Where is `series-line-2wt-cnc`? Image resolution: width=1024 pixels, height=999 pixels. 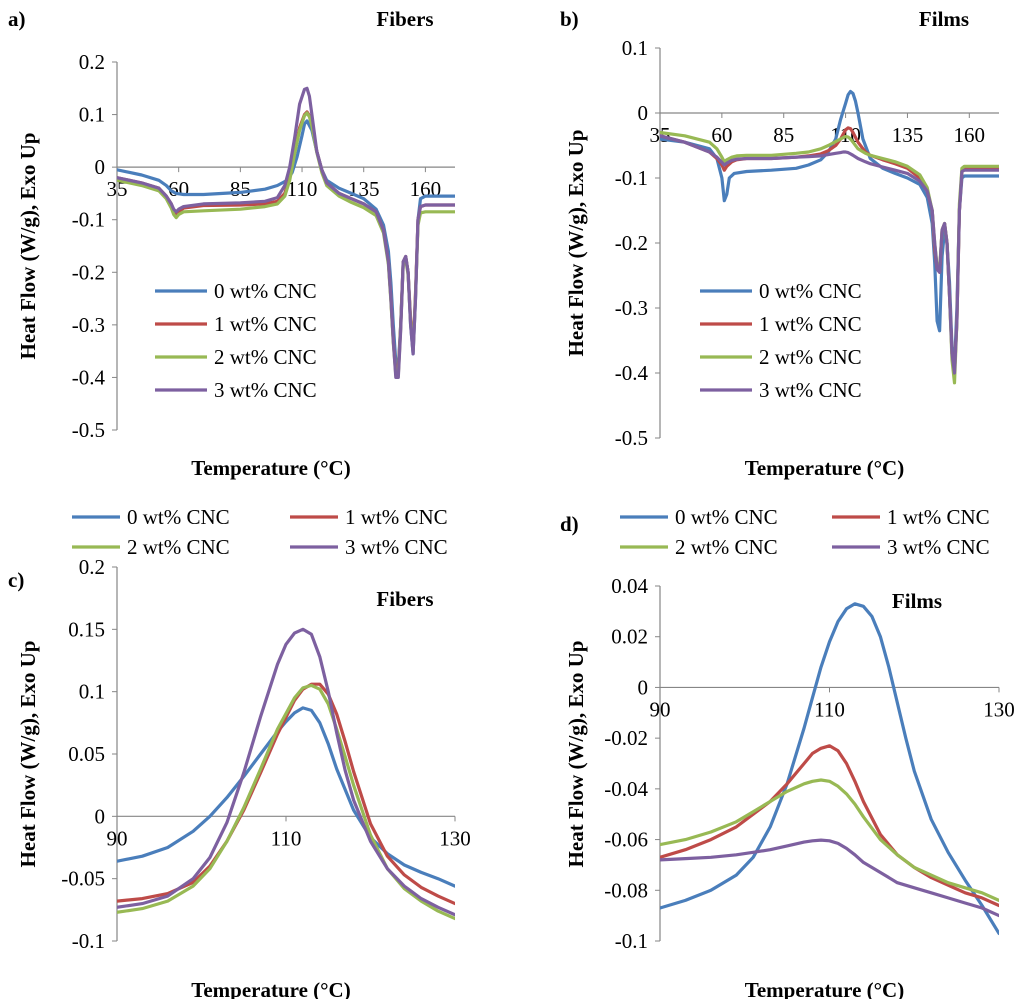
series-line-2wt-cnc is located at coordinates (829, 840).